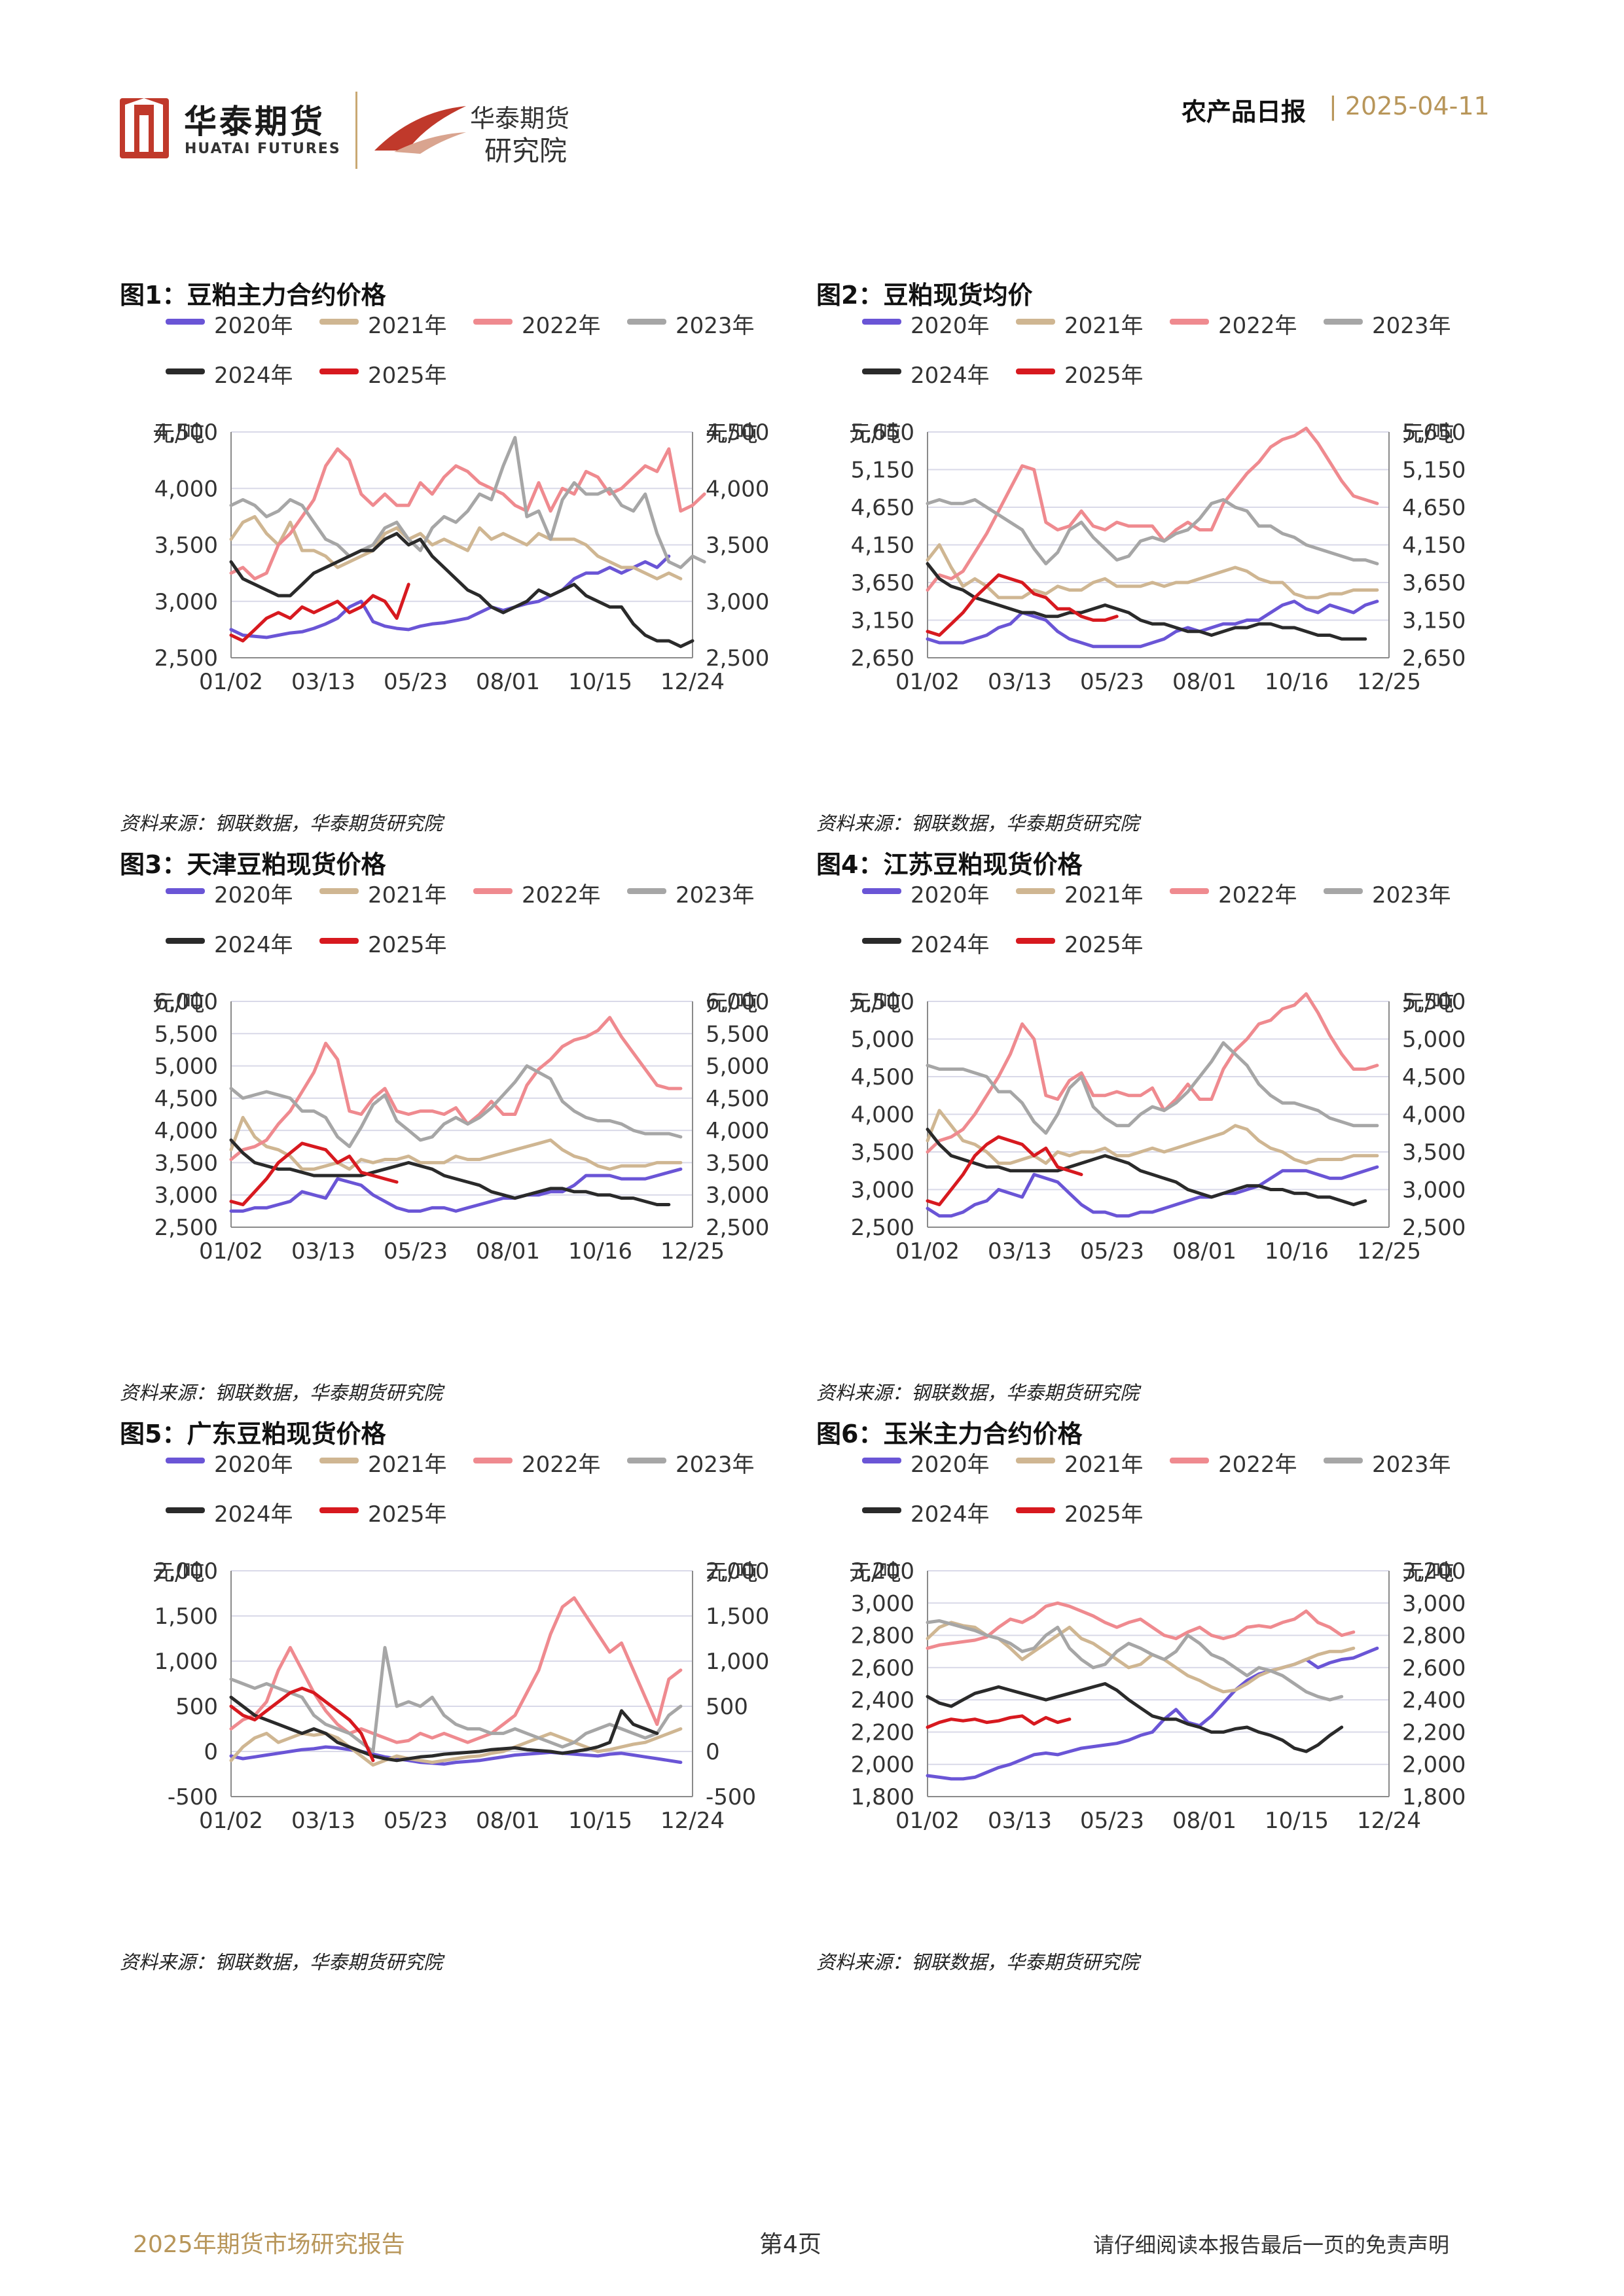 The height and width of the screenshot is (2296, 1624). What do you see at coordinates (1135, 1660) in the screenshot?
I see `series-line-2023年` at bounding box center [1135, 1660].